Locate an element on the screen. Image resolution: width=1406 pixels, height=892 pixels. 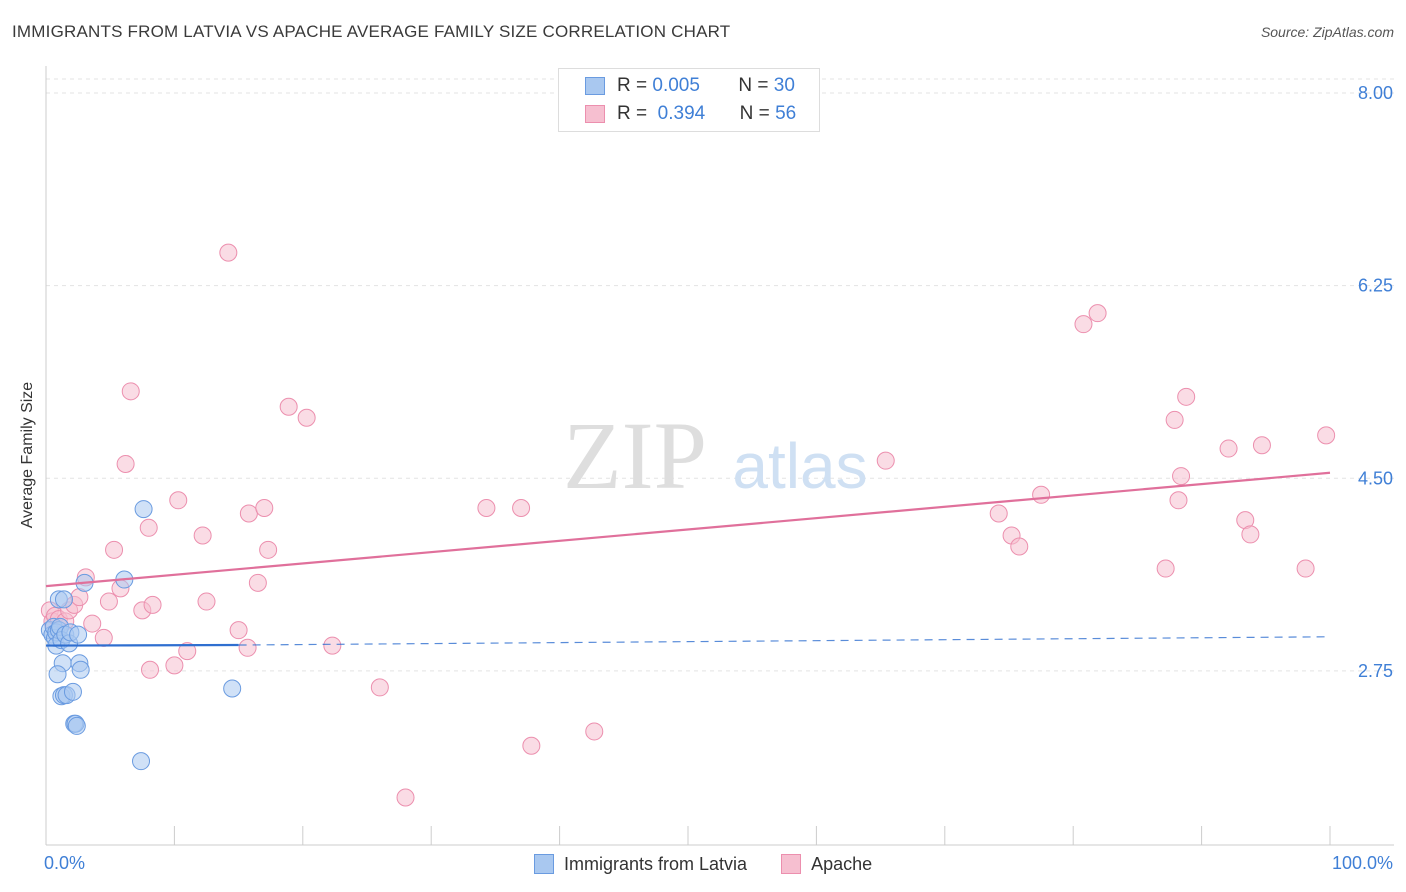
legend-r-value: 0.394 is located at coordinates (681, 113).